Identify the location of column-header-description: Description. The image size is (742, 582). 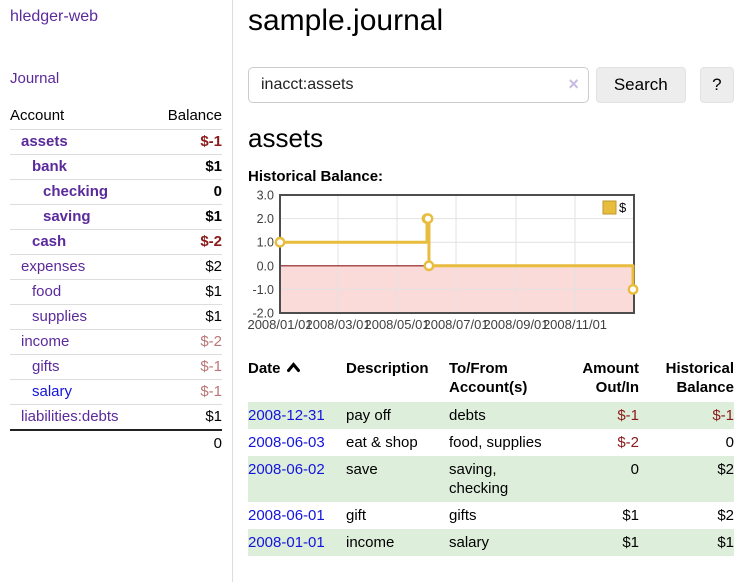
(387, 369).